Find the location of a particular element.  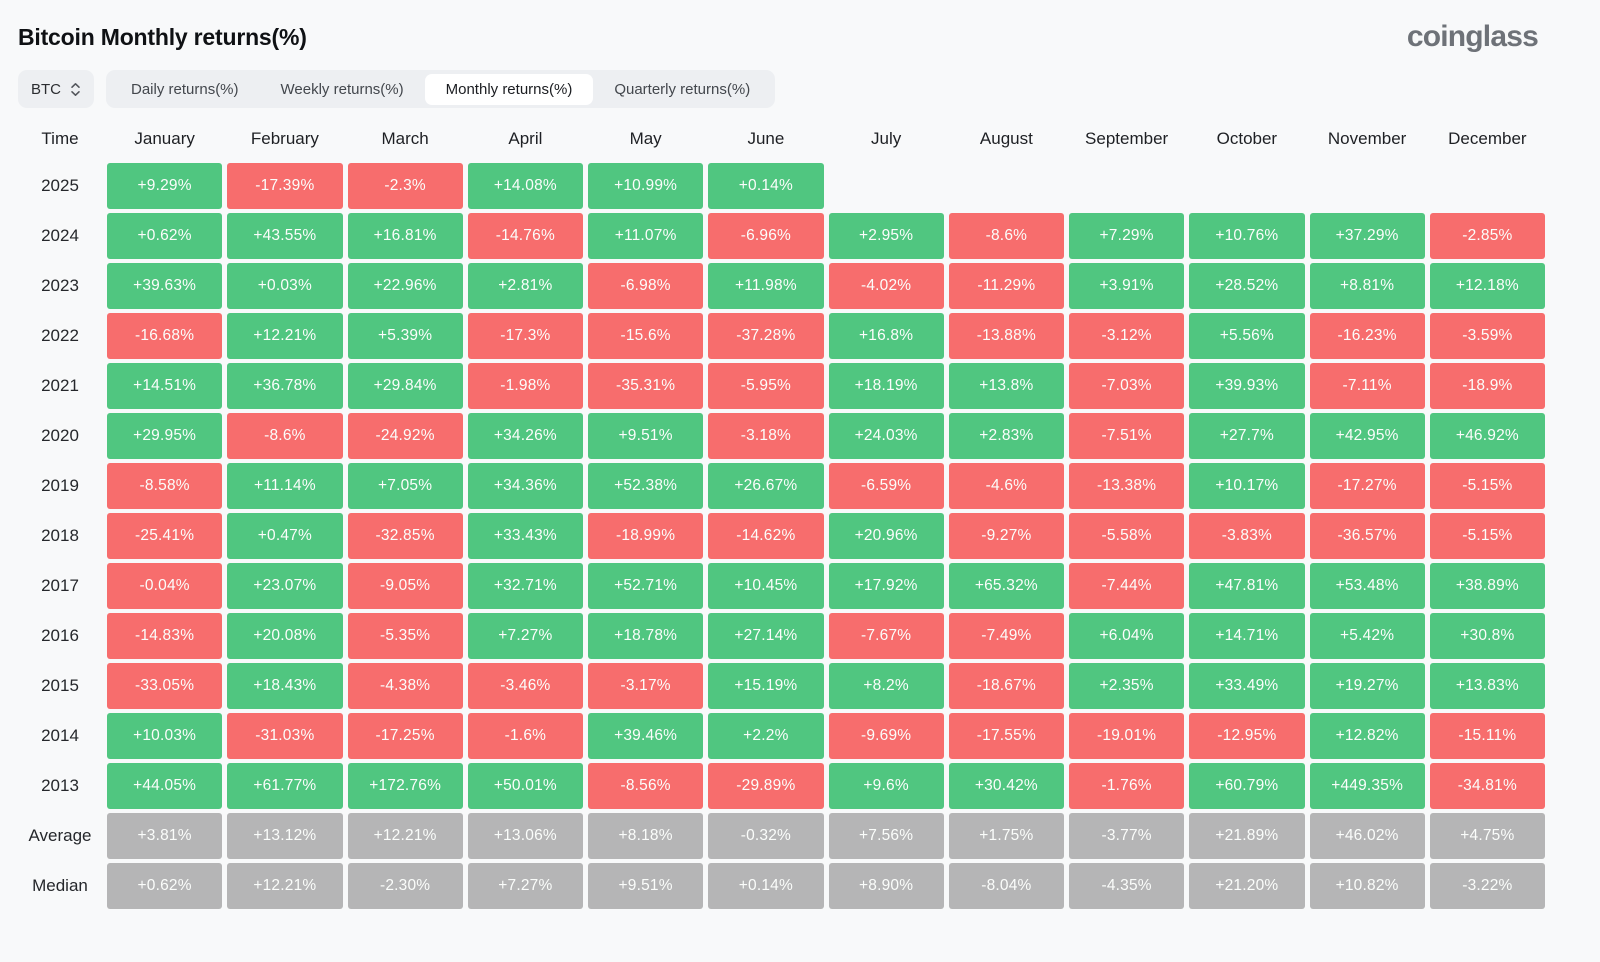

symbol-select: BTC is located at coordinates (56, 89).